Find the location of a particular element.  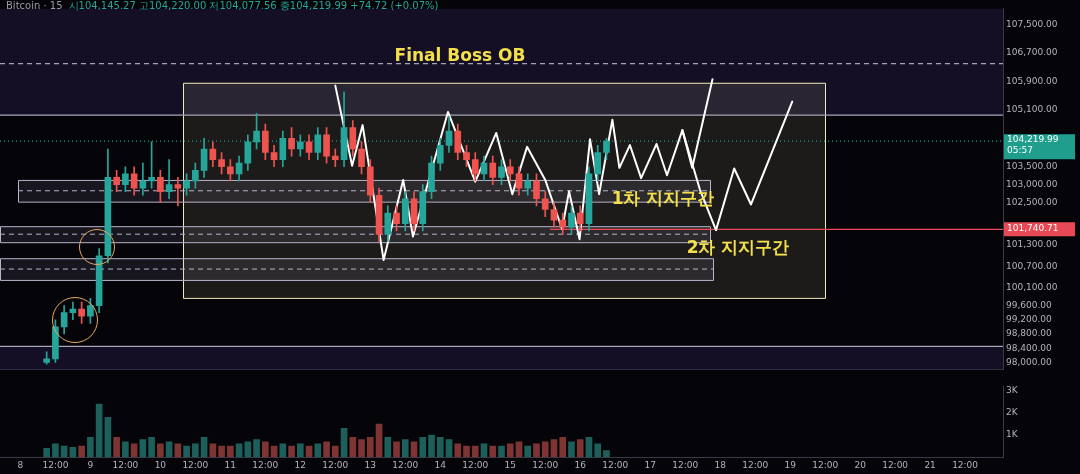

x-tick-label: 10 is located at coordinates (160, 464).